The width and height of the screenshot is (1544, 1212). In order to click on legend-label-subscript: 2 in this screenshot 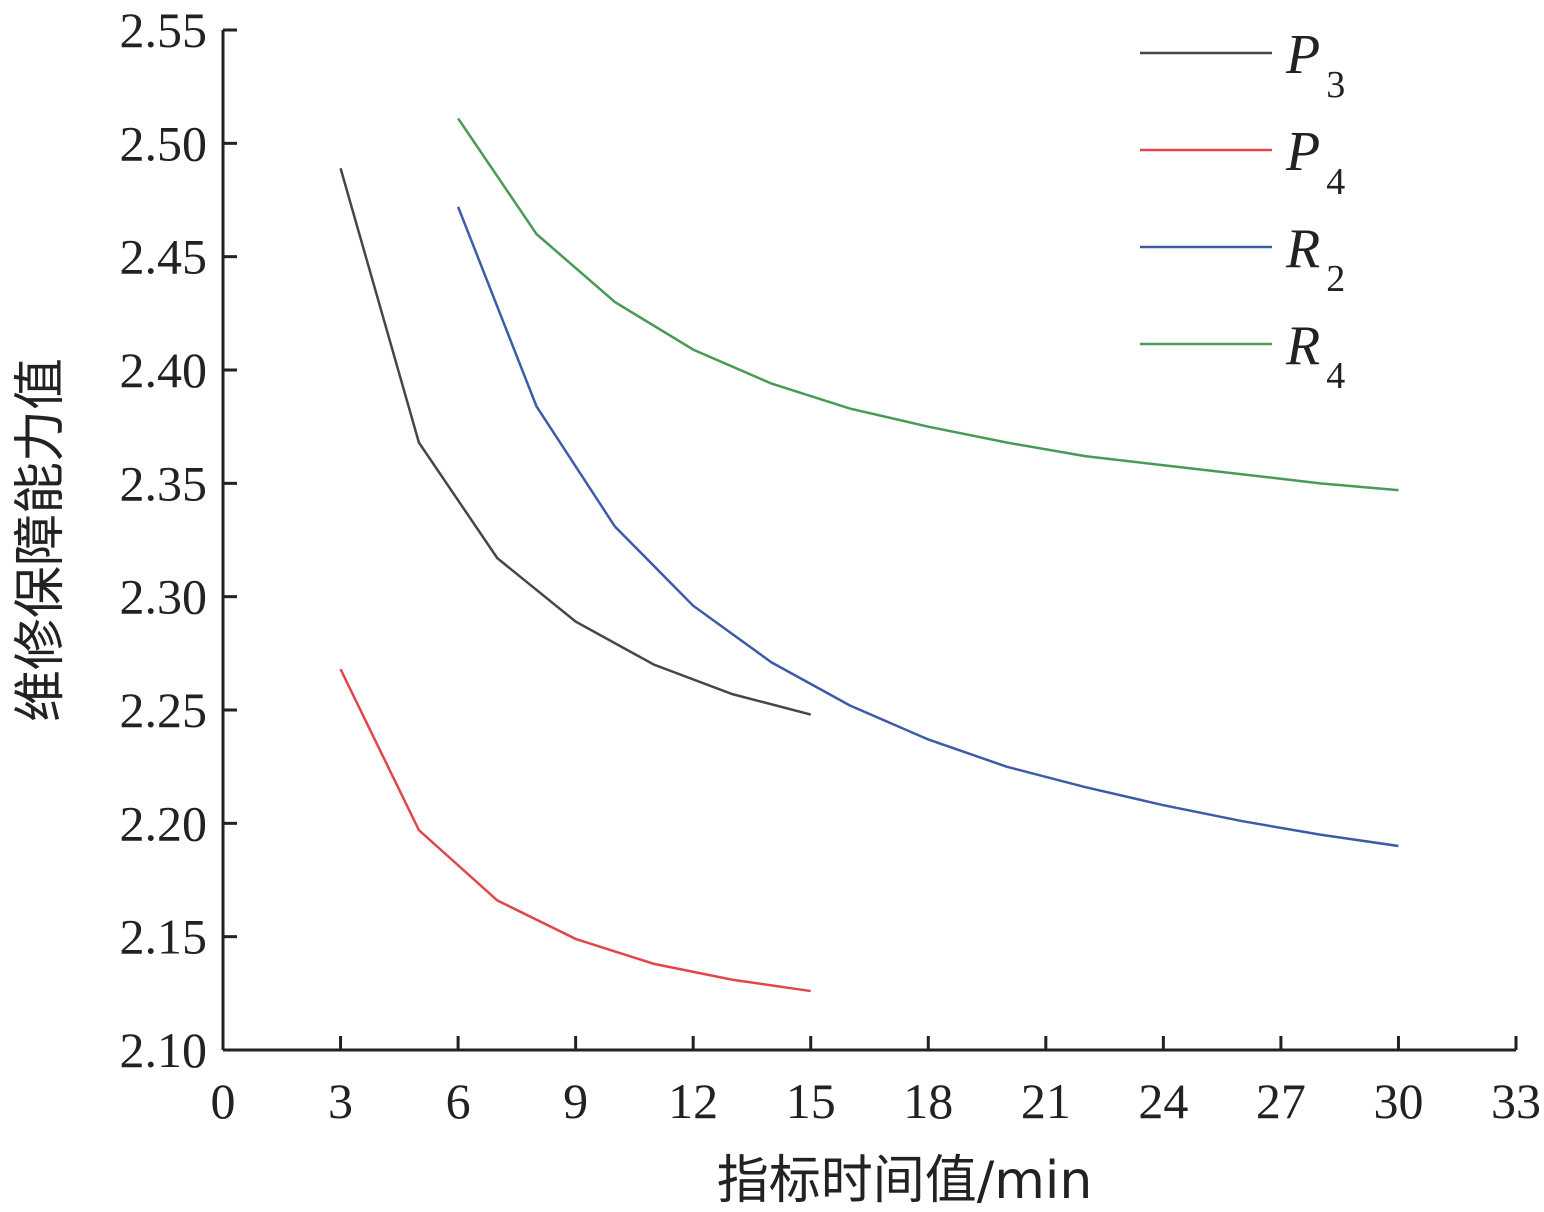, I will do `click(1335, 279)`.